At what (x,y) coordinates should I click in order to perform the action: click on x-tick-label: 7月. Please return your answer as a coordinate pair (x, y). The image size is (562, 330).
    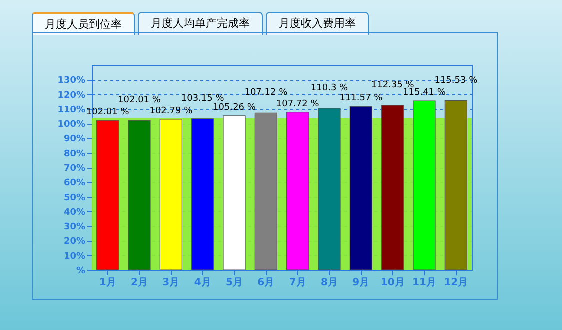
    Looking at the image, I should click on (297, 283).